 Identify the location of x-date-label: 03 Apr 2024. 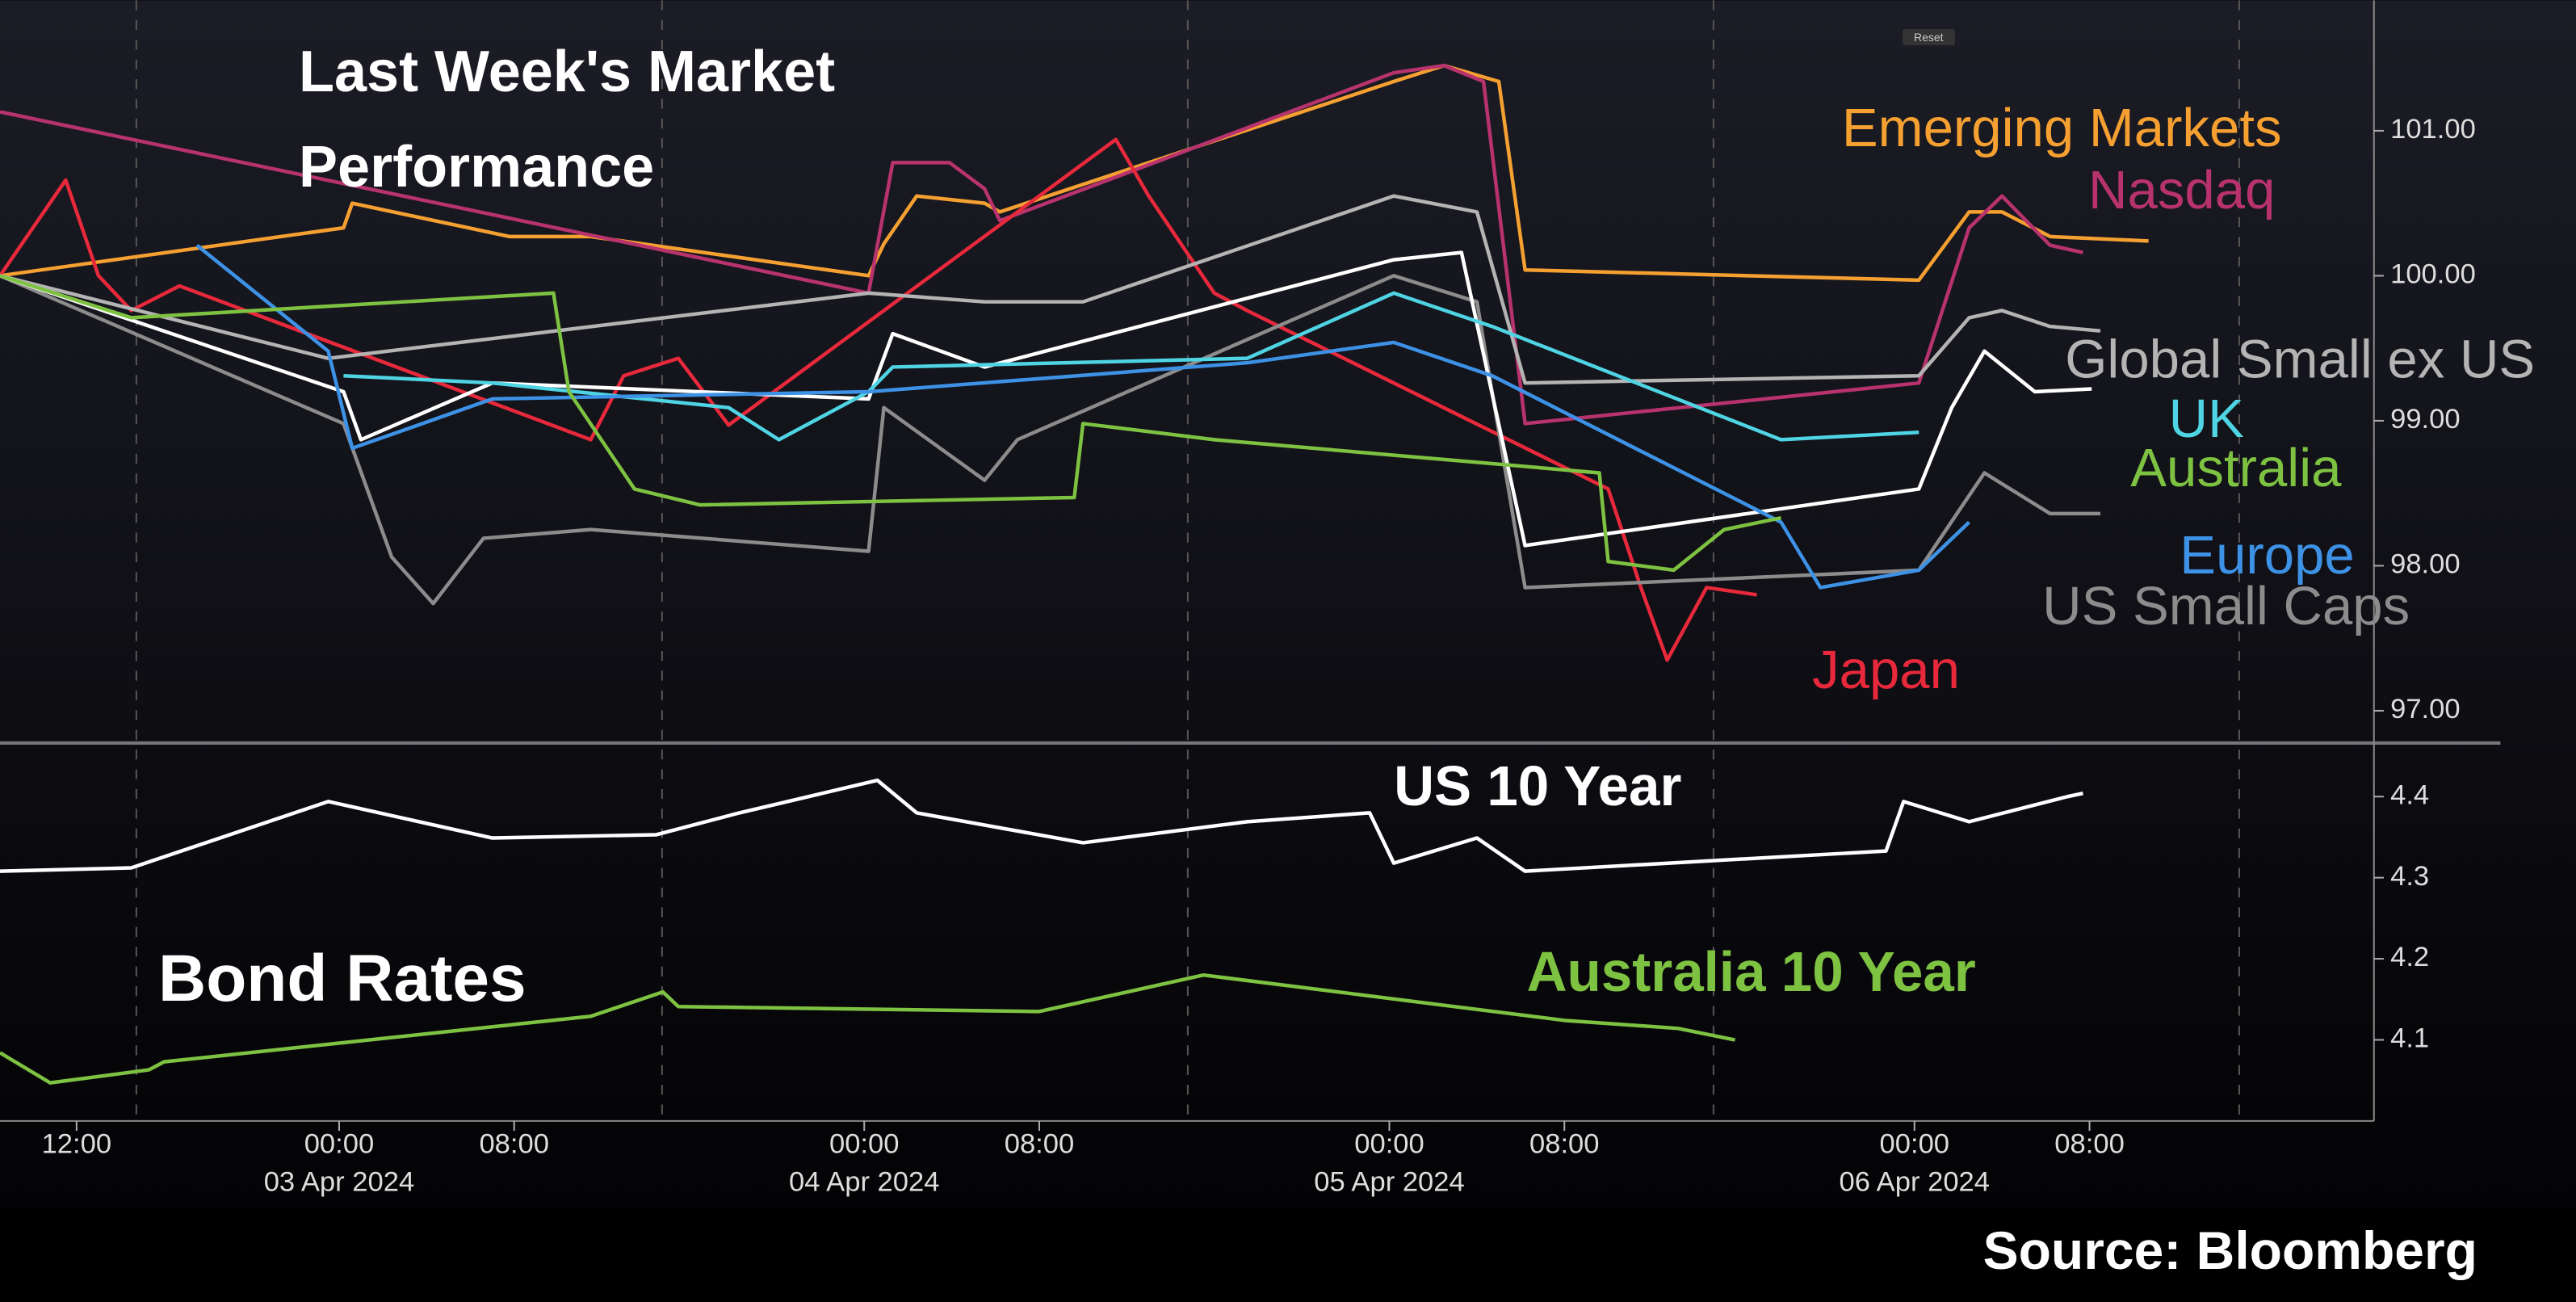
(339, 1181).